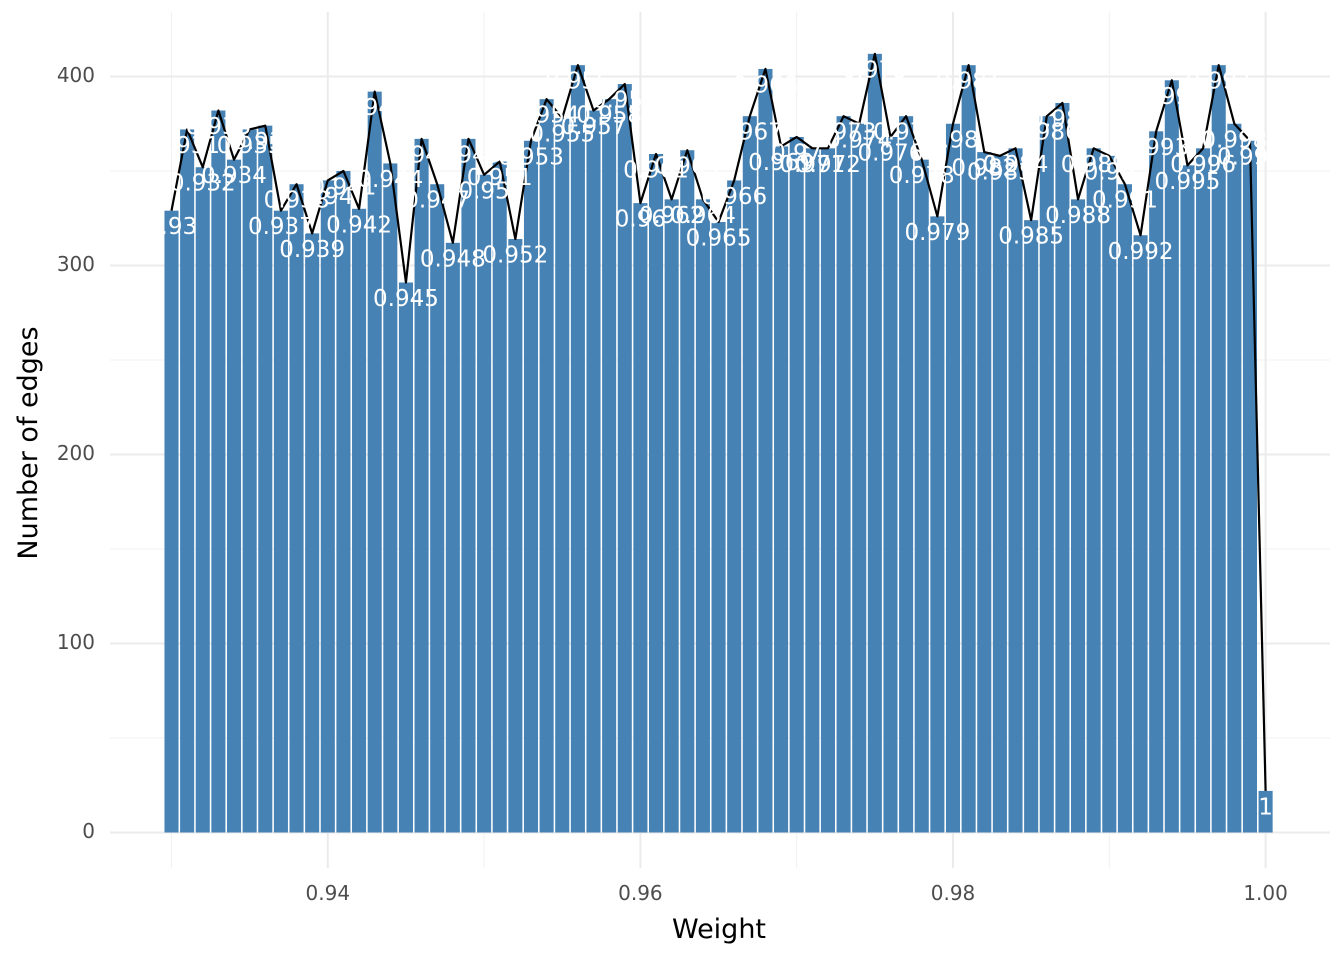  I want to click on data-label: 0.965, so click(719, 239).